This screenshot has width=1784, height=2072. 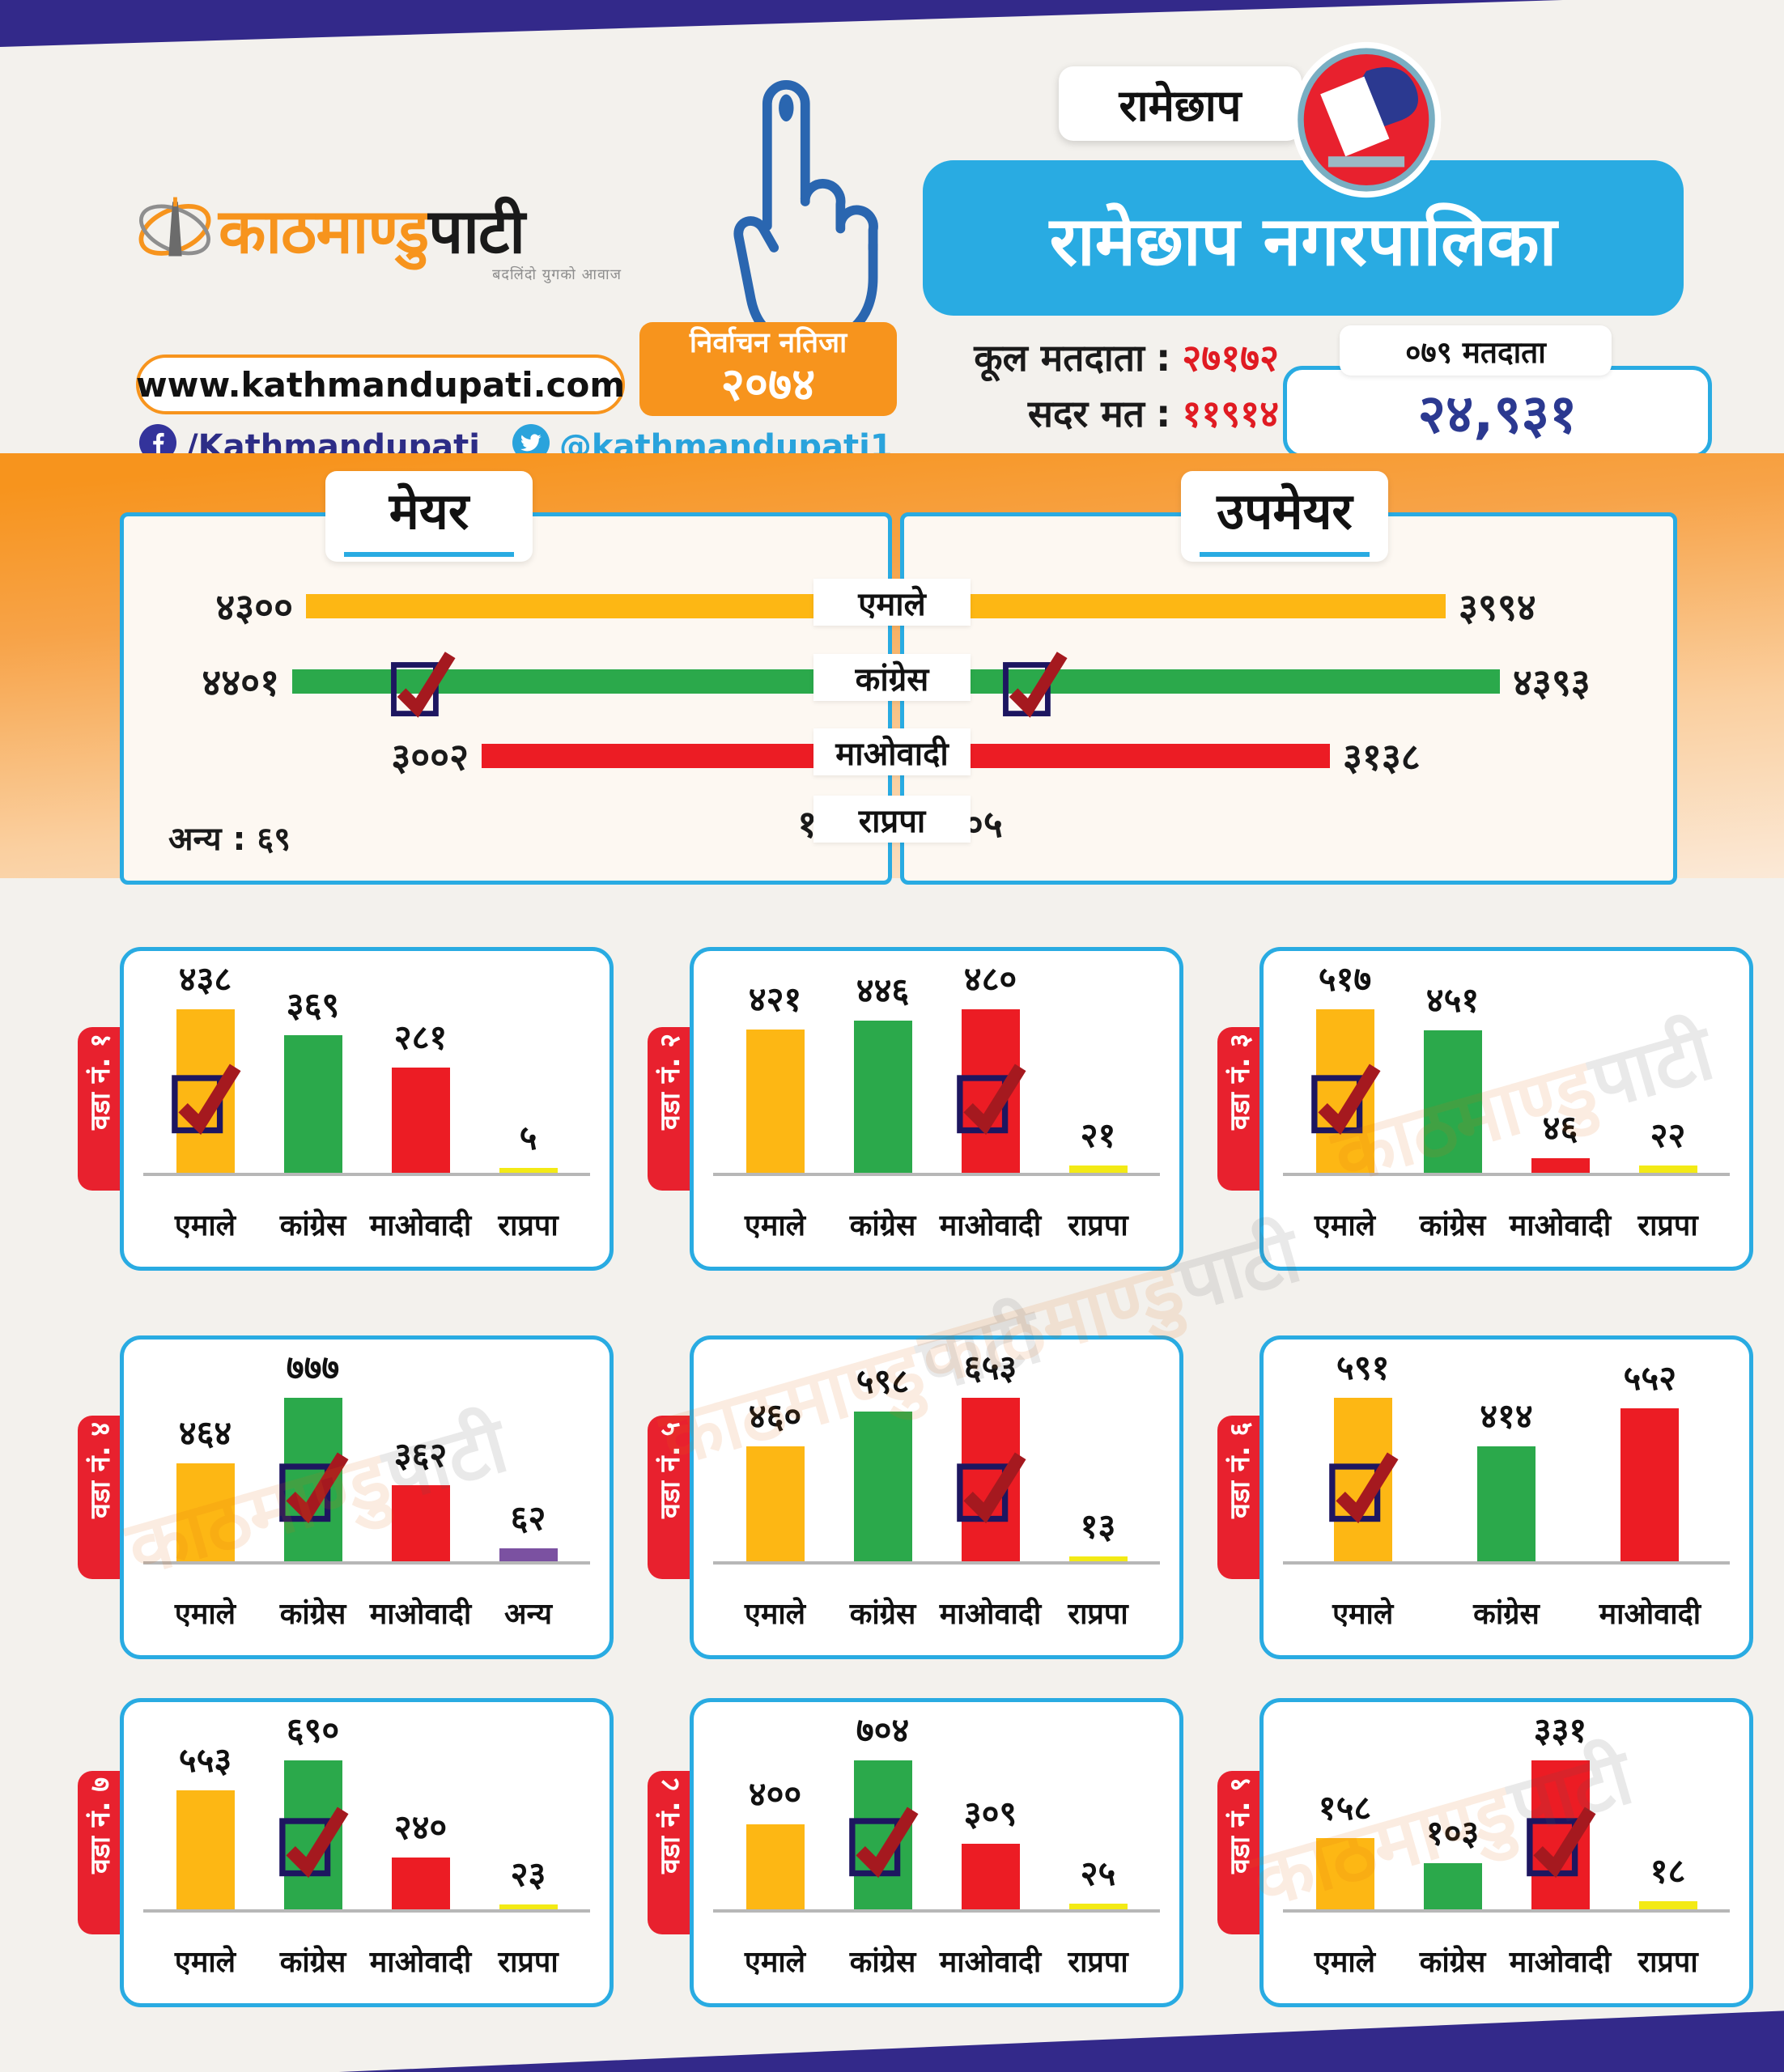 I want to click on ward-3-slot-कांग्रेस: ४५१, so click(x=1452, y=1074).